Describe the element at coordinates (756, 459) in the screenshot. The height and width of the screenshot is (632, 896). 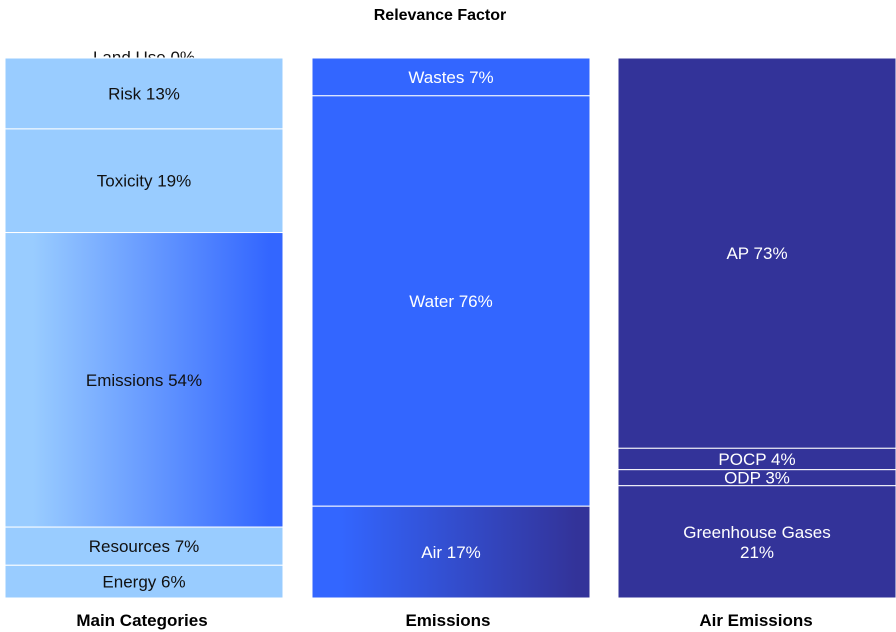
I see `segment-label-pocp-4: POCP 4%` at that location.